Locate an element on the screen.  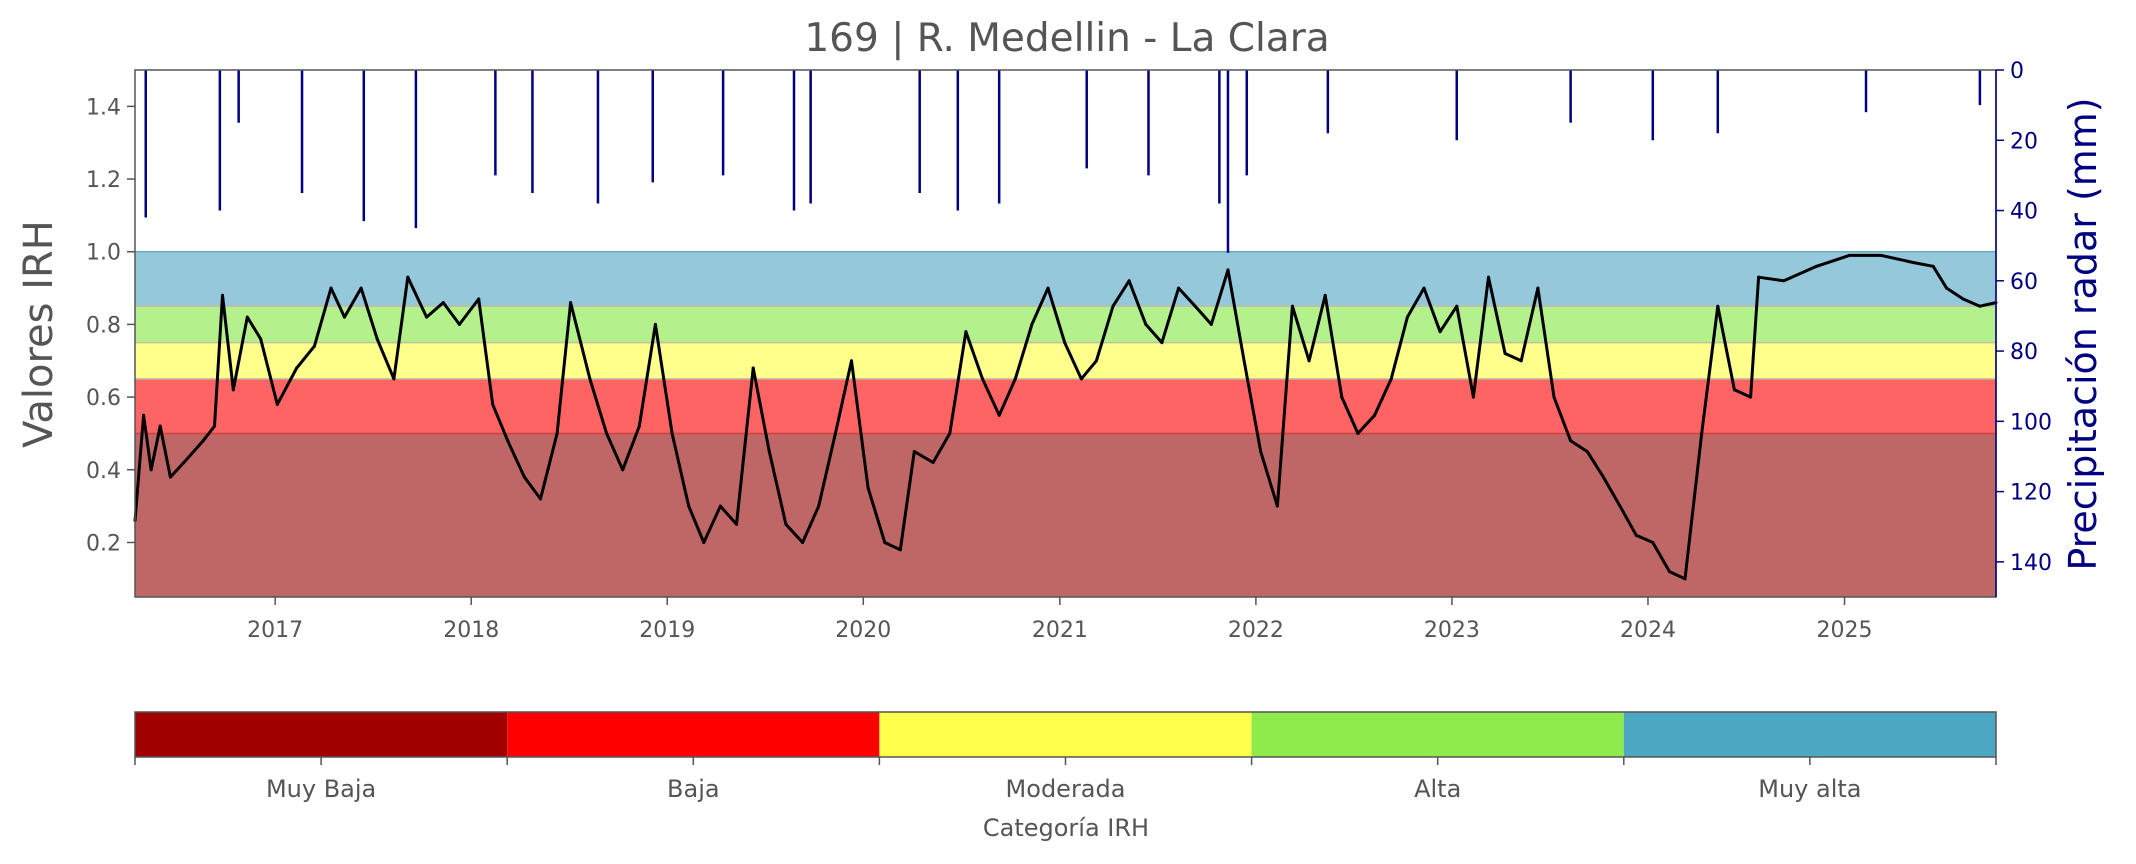
y2-tick-label: 60 is located at coordinates (2024, 282).